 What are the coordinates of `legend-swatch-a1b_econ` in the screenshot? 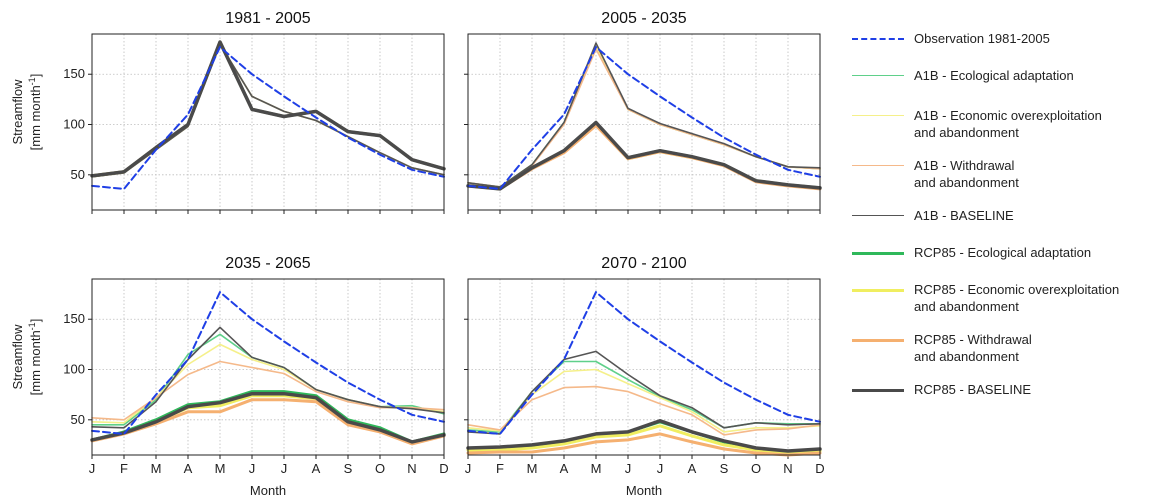 It's located at (878, 115).